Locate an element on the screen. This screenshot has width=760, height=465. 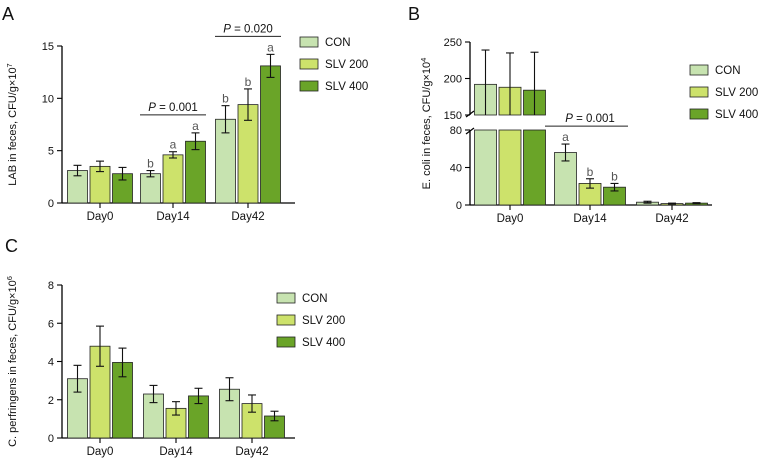
panel-c-legend-label: CON is located at coordinates (315, 299).